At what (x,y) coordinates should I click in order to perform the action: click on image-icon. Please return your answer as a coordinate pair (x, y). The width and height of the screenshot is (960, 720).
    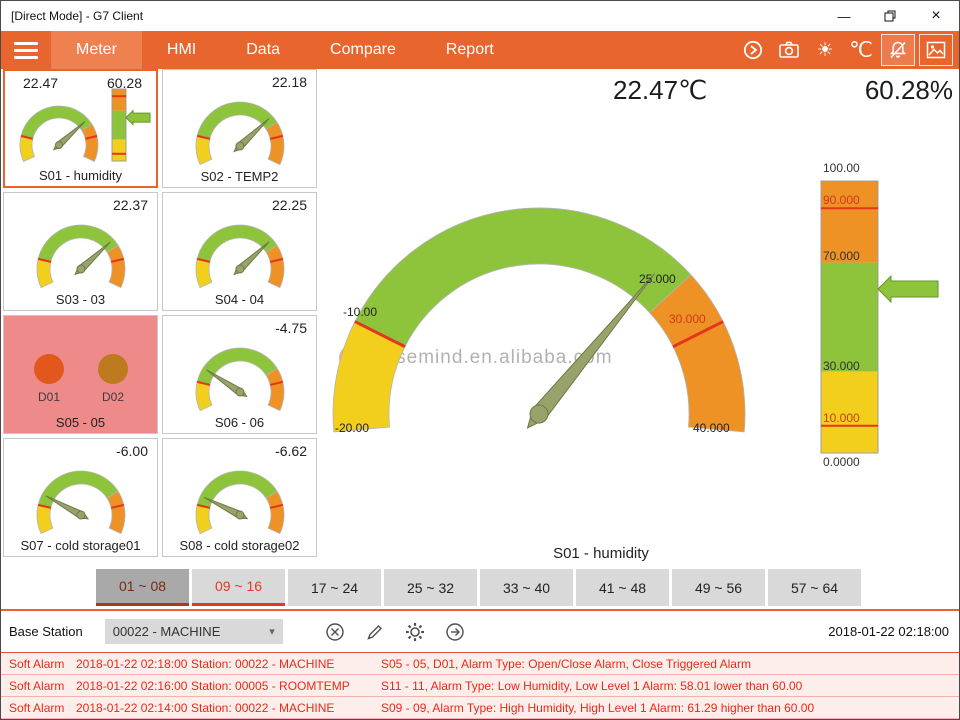
    Looking at the image, I should click on (936, 50).